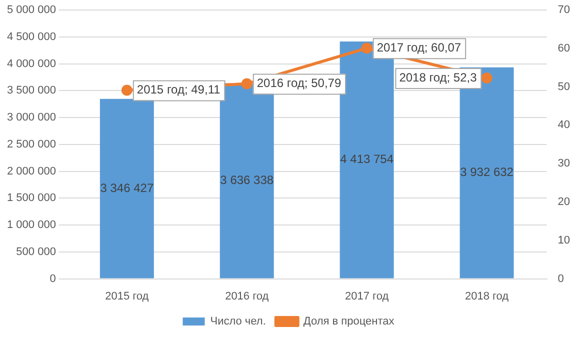 This screenshot has height=337, width=577. Describe the element at coordinates (564, 202) in the screenshot. I see `y2-tick-label: 20` at that location.